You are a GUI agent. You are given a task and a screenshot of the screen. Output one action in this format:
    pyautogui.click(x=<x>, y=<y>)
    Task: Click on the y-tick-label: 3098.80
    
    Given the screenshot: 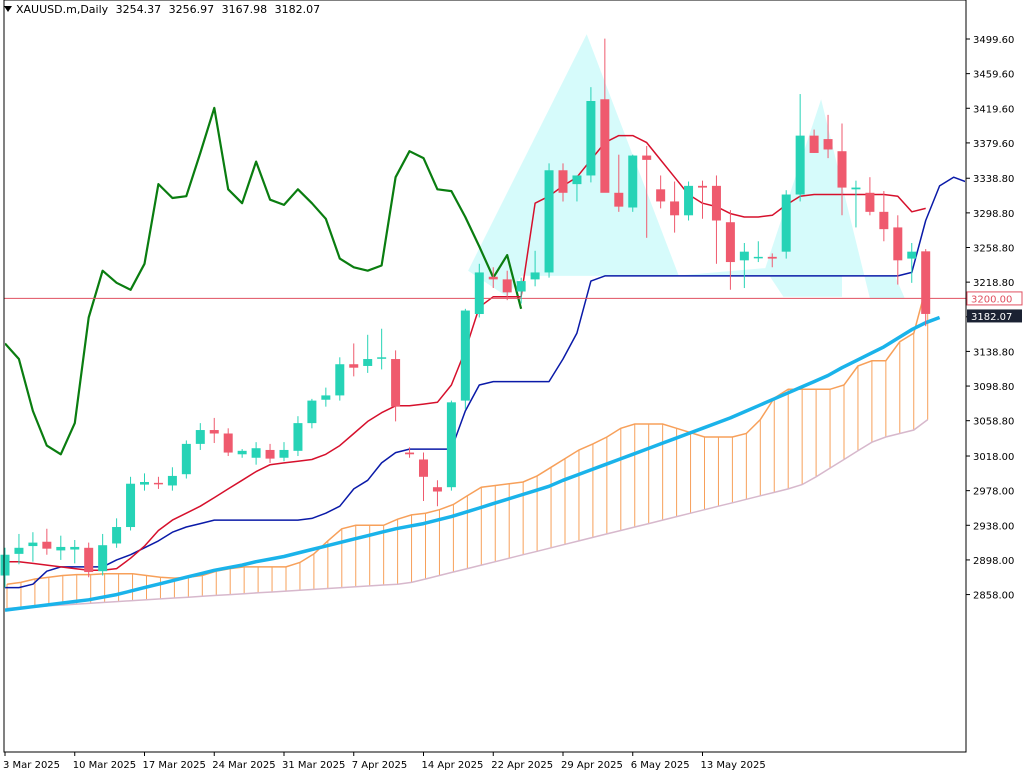 What is the action you would take?
    pyautogui.click(x=993, y=387)
    